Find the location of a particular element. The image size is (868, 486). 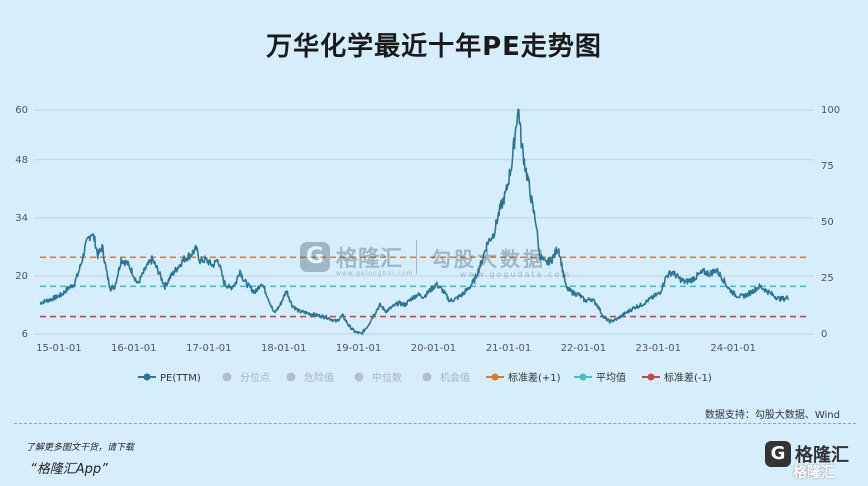

legend: PE(TTM) 分位点 危险值 中位数 机会值 标准差(+1) 平均值 标准差(-1) is located at coordinates (425, 377).